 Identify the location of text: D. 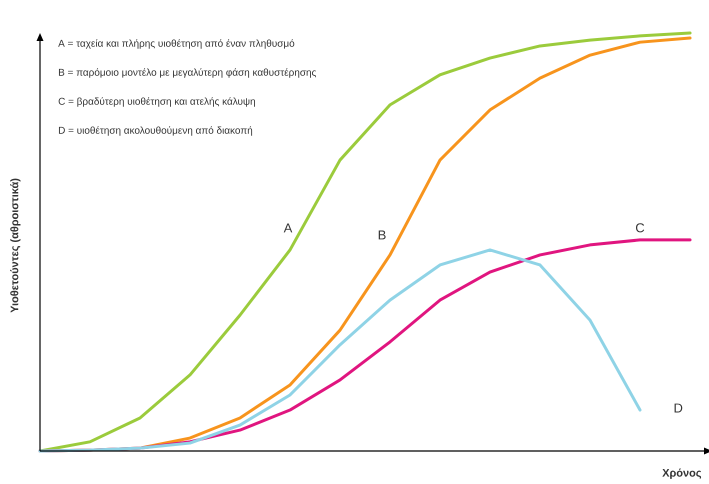
(678, 408).